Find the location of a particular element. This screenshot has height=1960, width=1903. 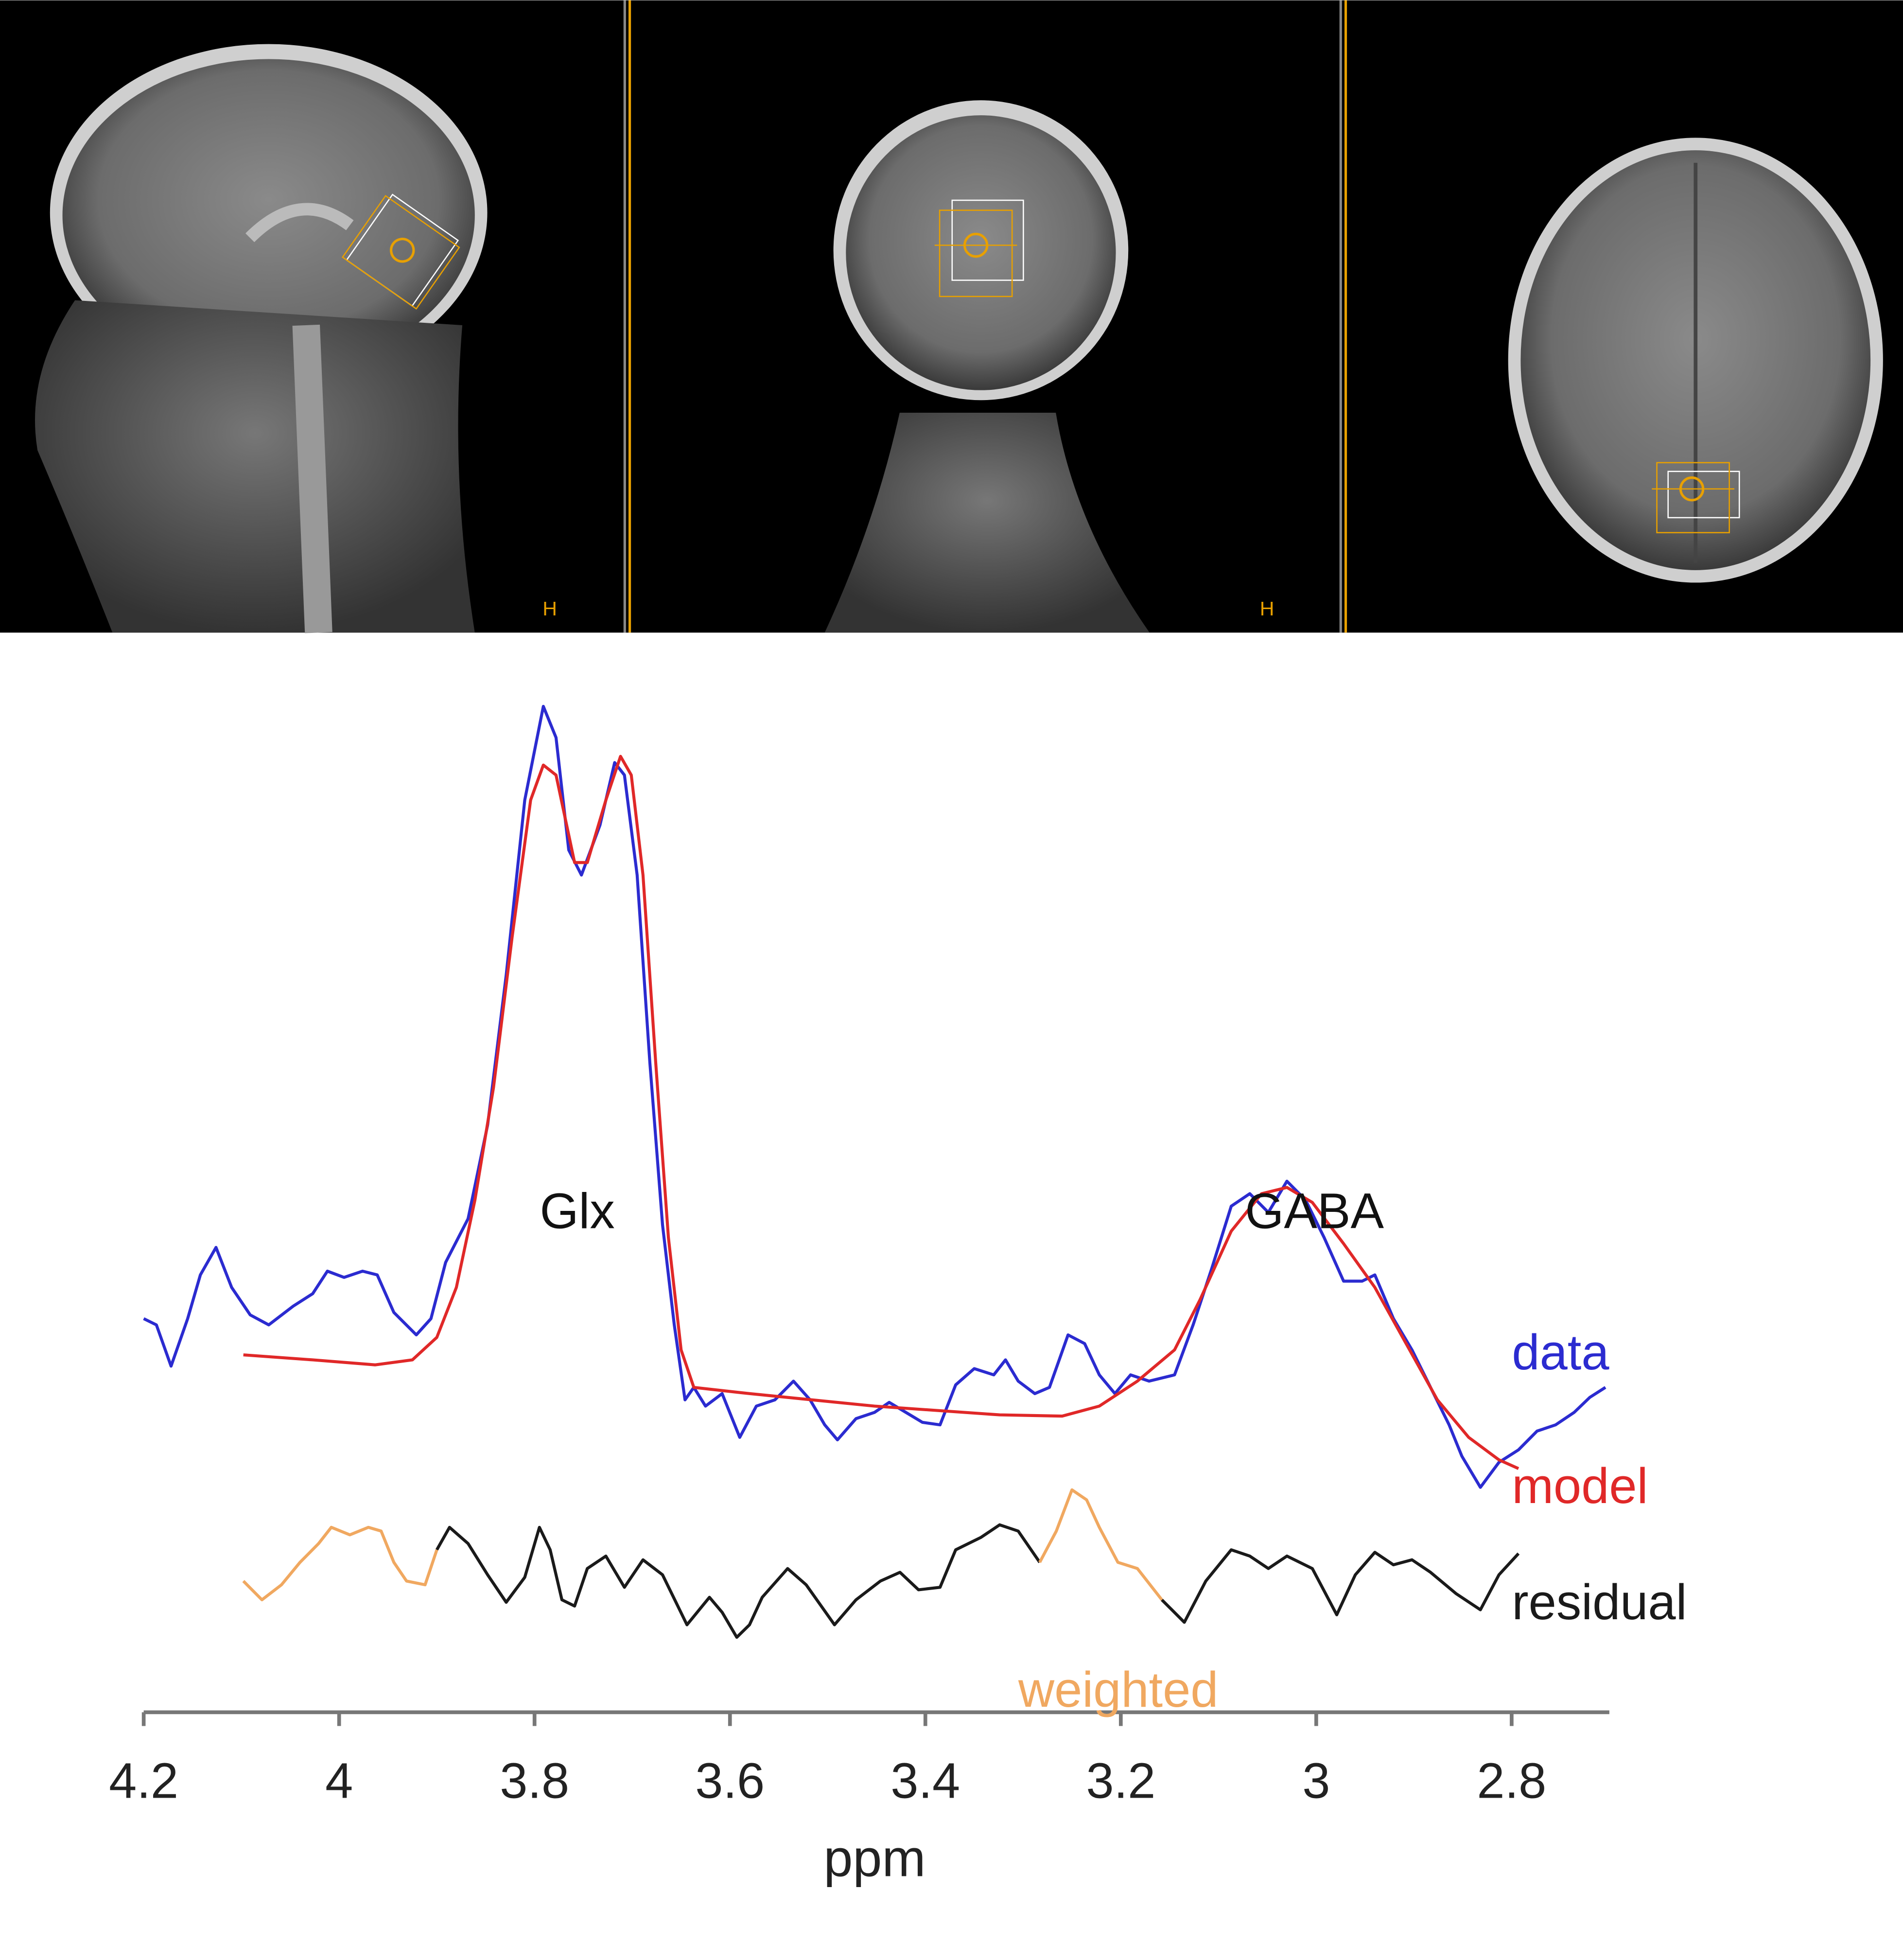

x-axis-label: ppm is located at coordinates (874, 1857).